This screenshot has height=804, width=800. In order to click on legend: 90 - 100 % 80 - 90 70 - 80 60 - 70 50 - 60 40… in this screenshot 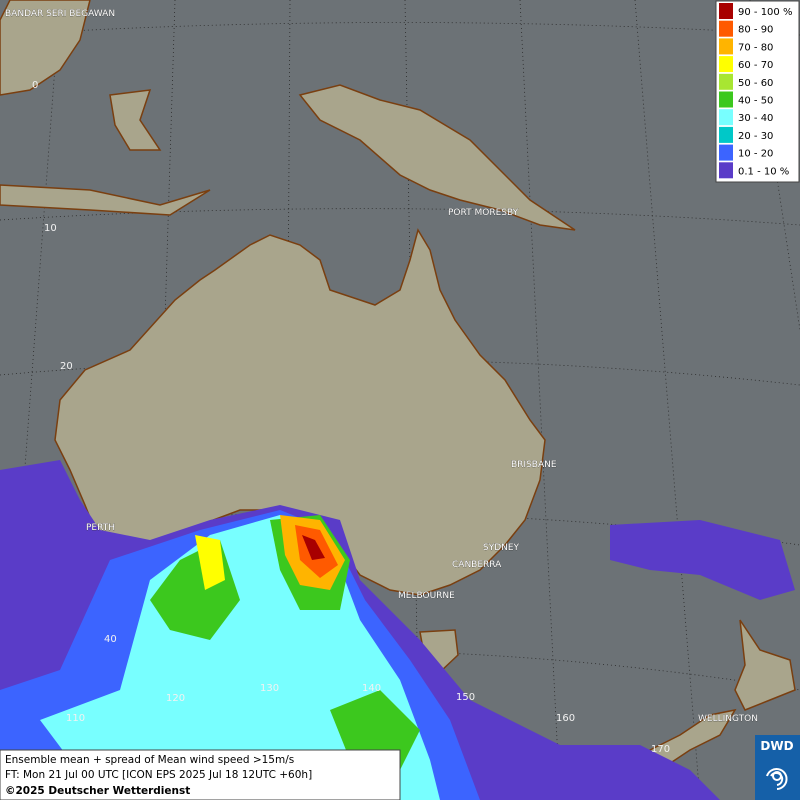, I will do `click(755, 91)`.